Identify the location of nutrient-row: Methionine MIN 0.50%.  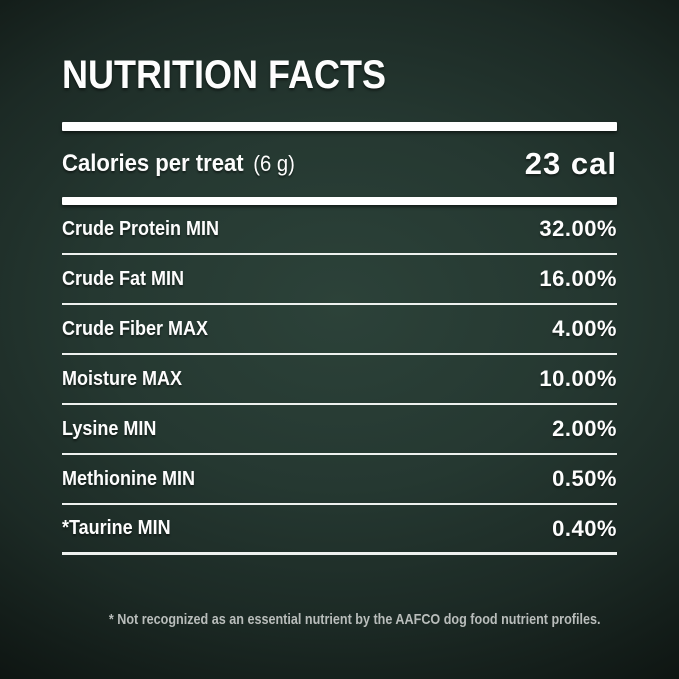
(339, 480).